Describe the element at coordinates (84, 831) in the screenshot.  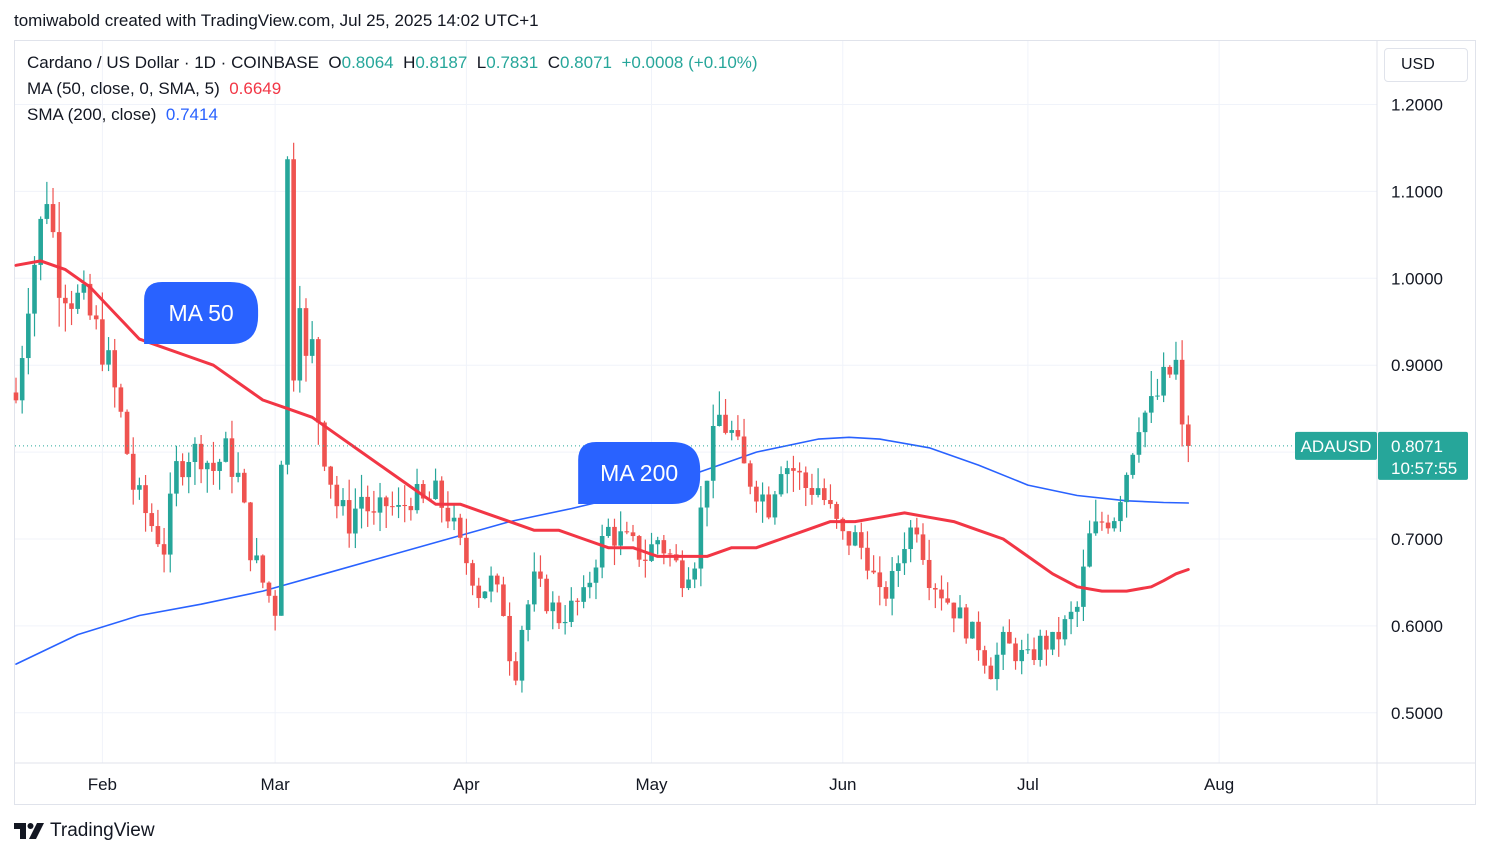
I see `footer-brand: TradingView` at that location.